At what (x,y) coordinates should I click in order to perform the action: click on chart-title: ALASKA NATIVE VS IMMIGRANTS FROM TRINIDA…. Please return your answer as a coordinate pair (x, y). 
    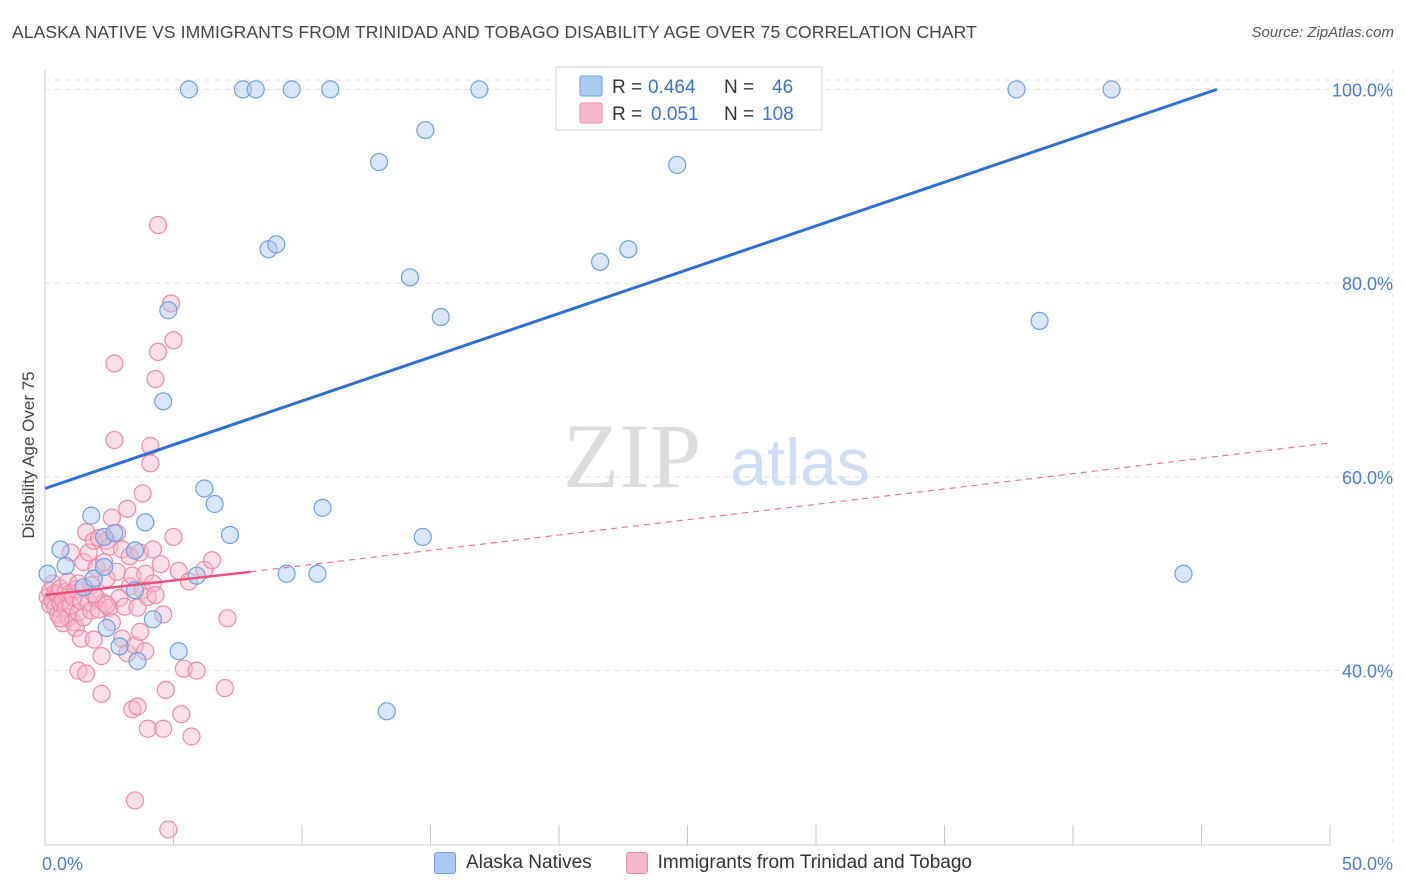
    Looking at the image, I should click on (494, 32).